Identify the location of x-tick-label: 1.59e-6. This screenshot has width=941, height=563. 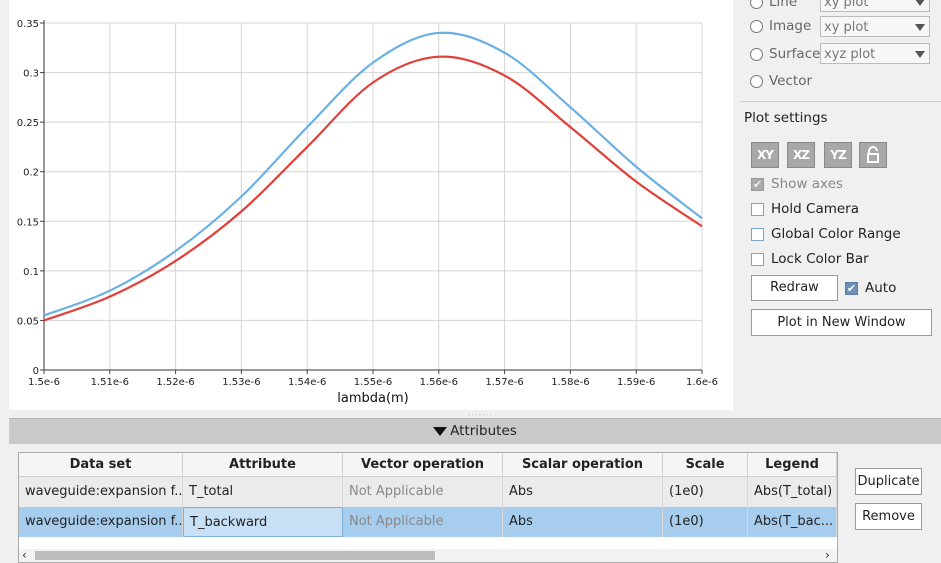
(636, 382).